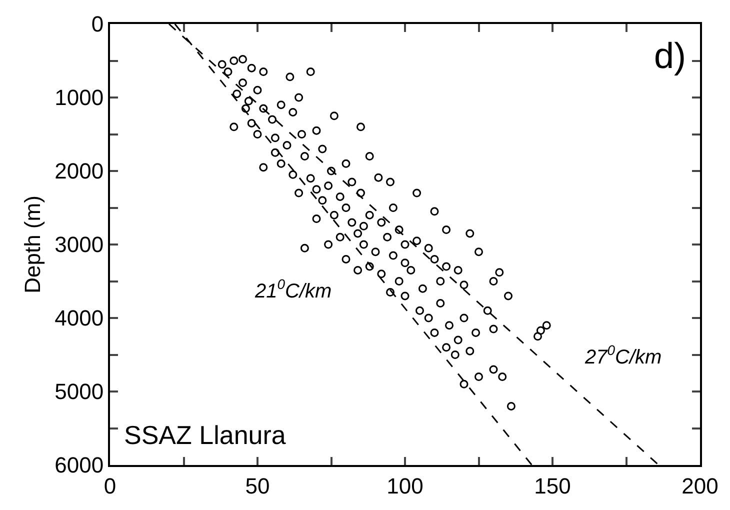 This screenshot has height=510, width=730. What do you see at coordinates (293, 289) in the screenshot?
I see `annotation: 21$^{0}$C/km` at bounding box center [293, 289].